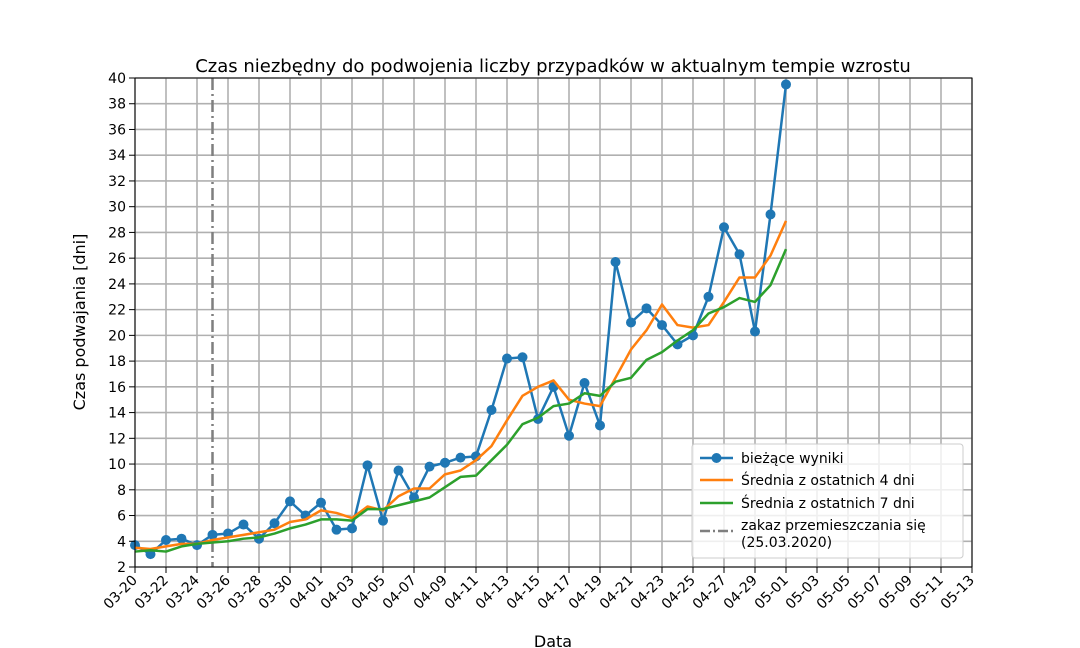  Describe the element at coordinates (792, 459) in the screenshot. I see `legend-label-current: bieżące wyniki` at that location.